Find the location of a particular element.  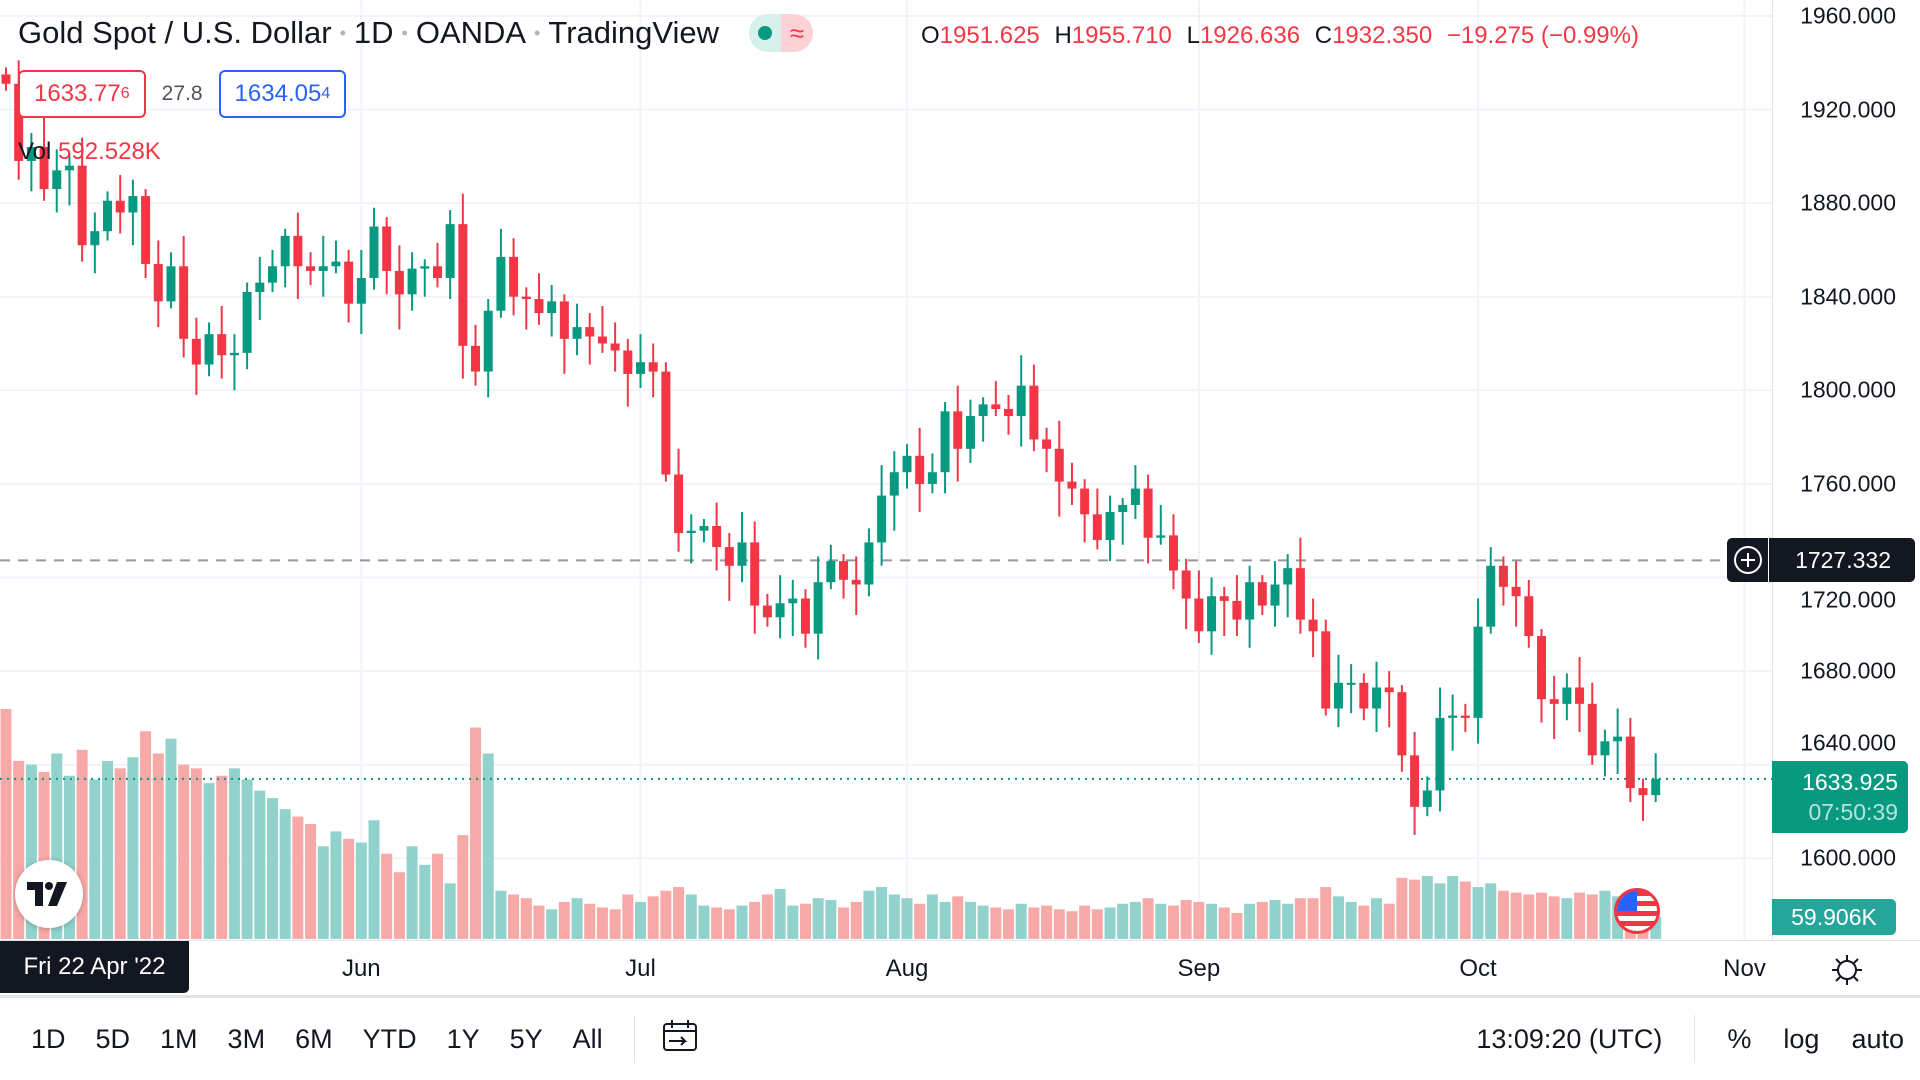

time-tick-label: Jun is located at coordinates (361, 968).